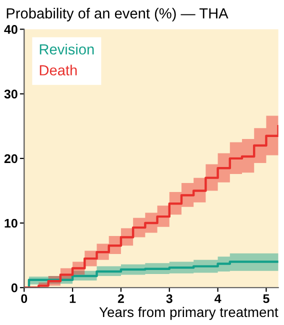 This screenshot has height=325, width=284. I want to click on x-tick-label: 0, so click(24, 299).